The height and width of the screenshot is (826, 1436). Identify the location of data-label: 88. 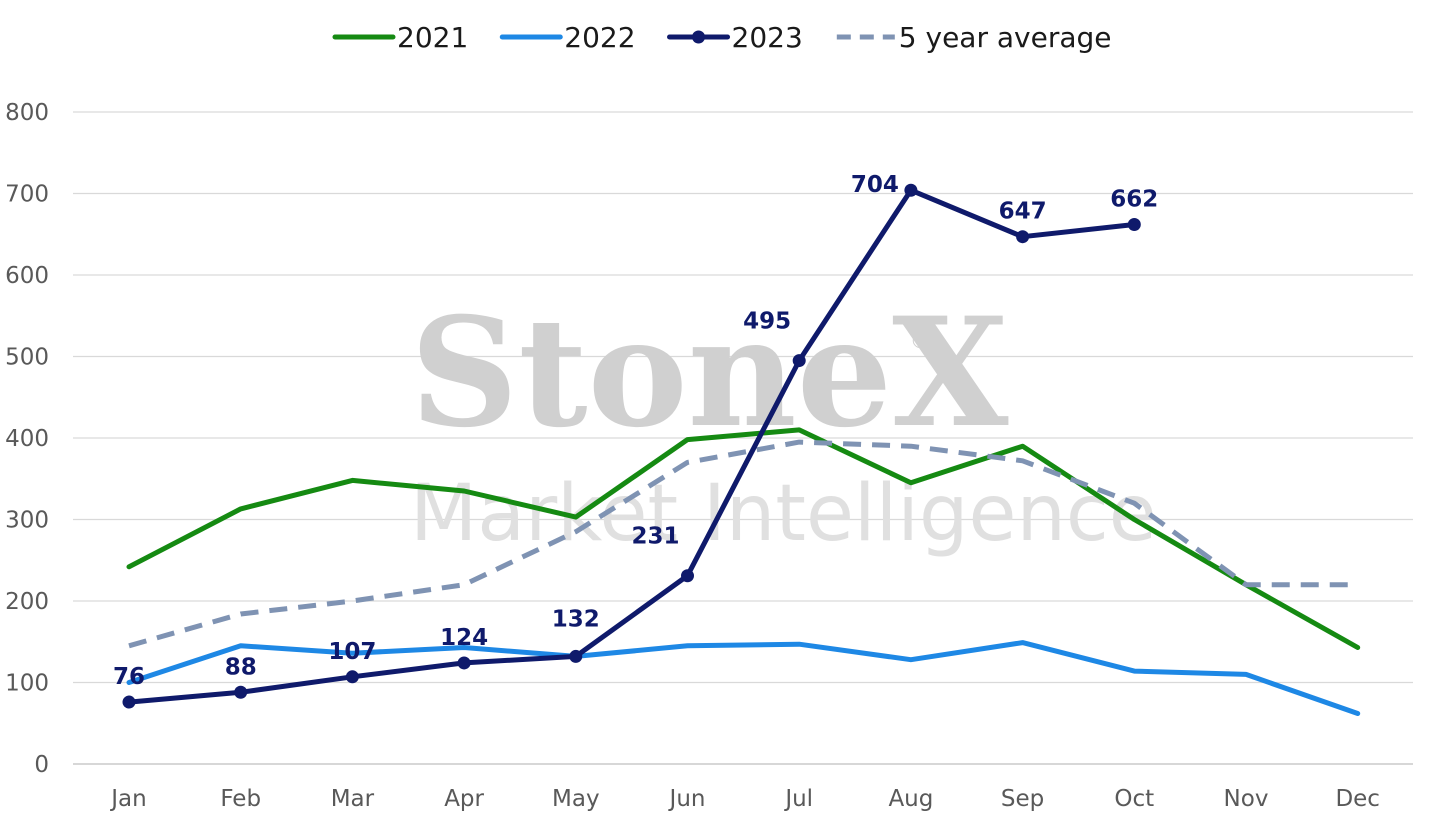
(241, 667).